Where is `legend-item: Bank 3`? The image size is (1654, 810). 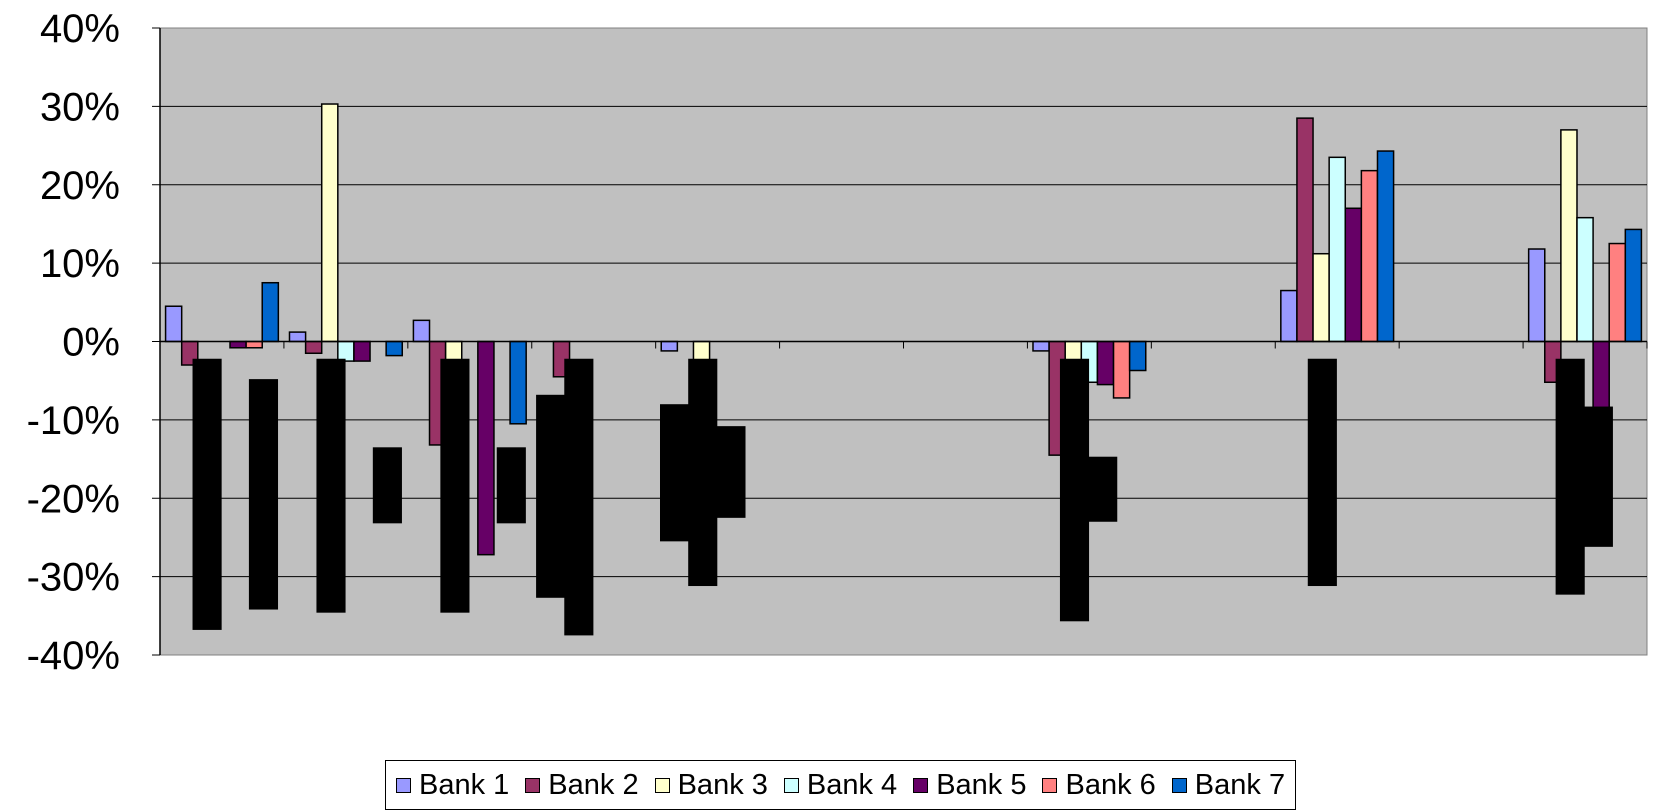 legend-item: Bank 3 is located at coordinates (711, 785).